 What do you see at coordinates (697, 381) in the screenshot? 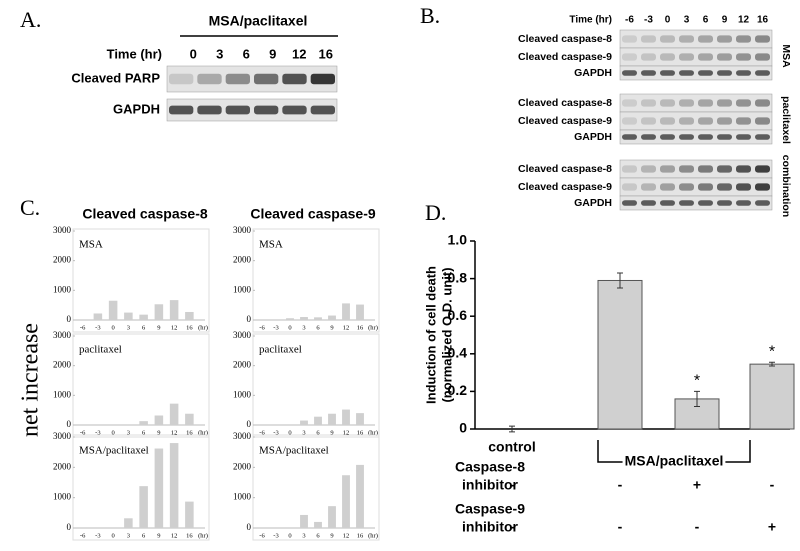
I see `significance-mark: *` at bounding box center [697, 381].